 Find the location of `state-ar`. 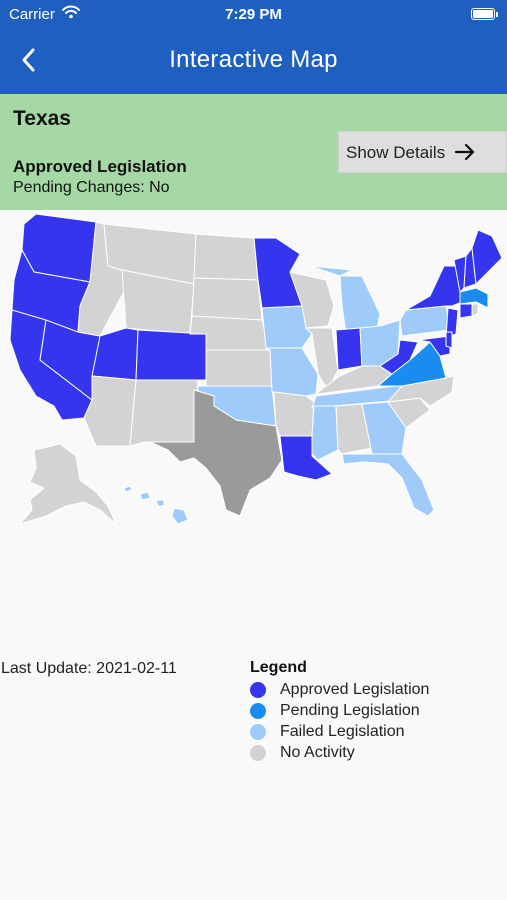

state-ar is located at coordinates (294, 414).